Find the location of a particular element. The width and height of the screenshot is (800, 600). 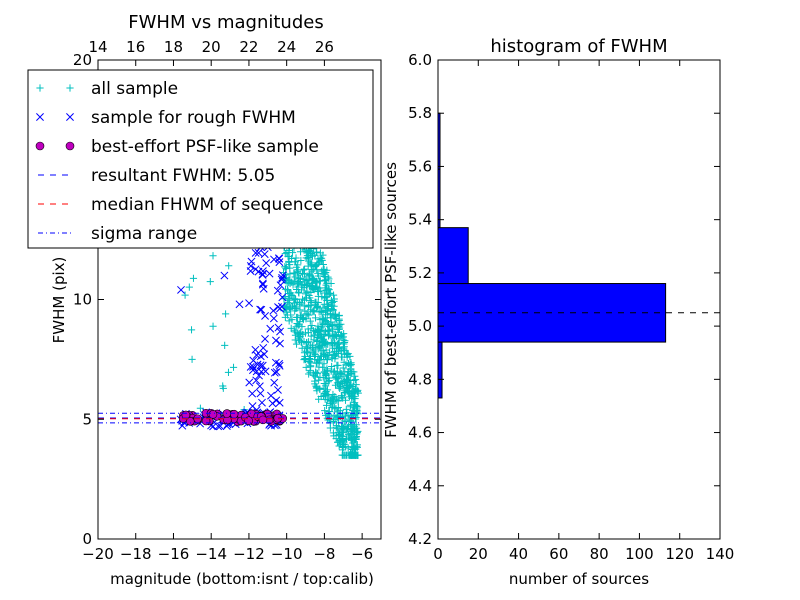

x-tick-label: 140 is located at coordinates (720, 554).